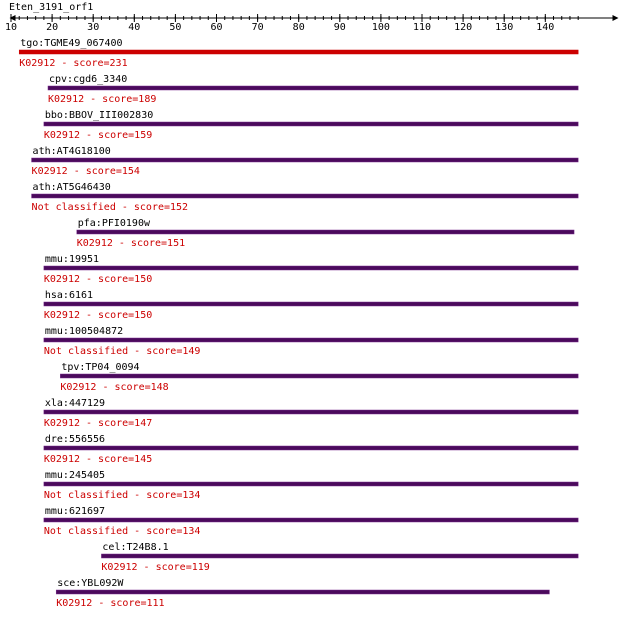 This screenshot has height=622, width=620. What do you see at coordinates (175, 27) in the screenshot?
I see `ruler-tick-label: 50` at bounding box center [175, 27].